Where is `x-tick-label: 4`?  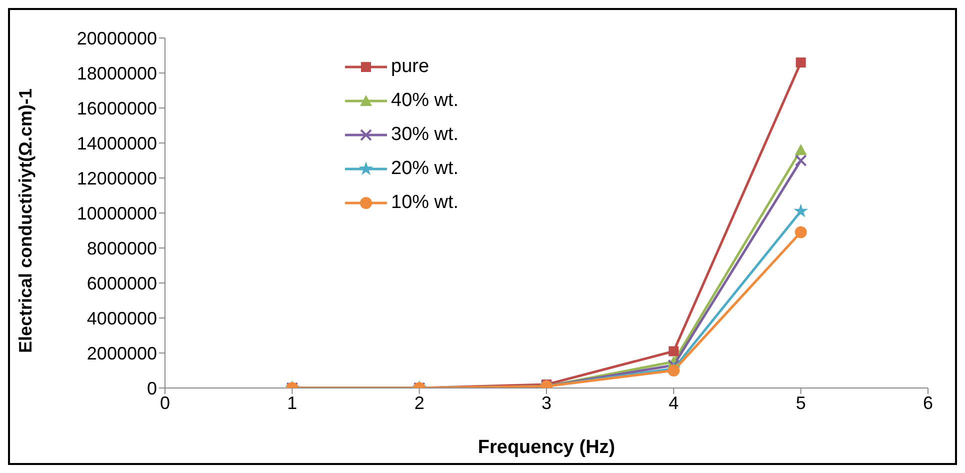 x-tick-label: 4 is located at coordinates (673, 402).